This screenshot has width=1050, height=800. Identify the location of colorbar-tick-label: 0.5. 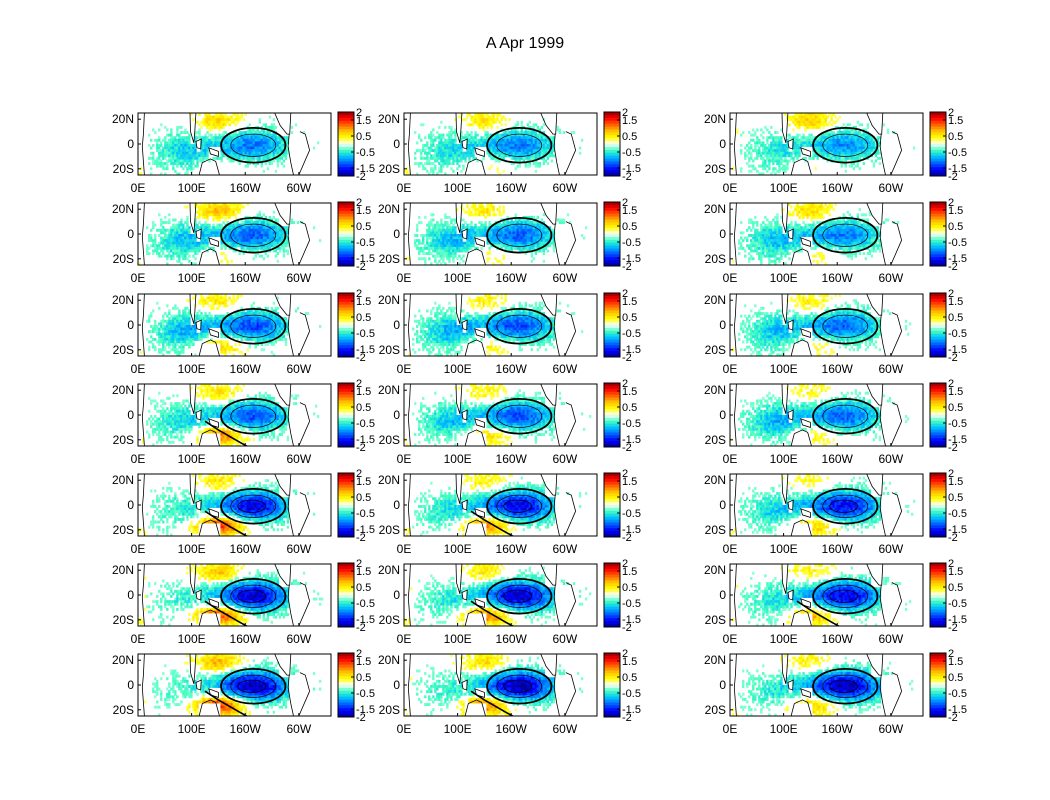
(363, 408).